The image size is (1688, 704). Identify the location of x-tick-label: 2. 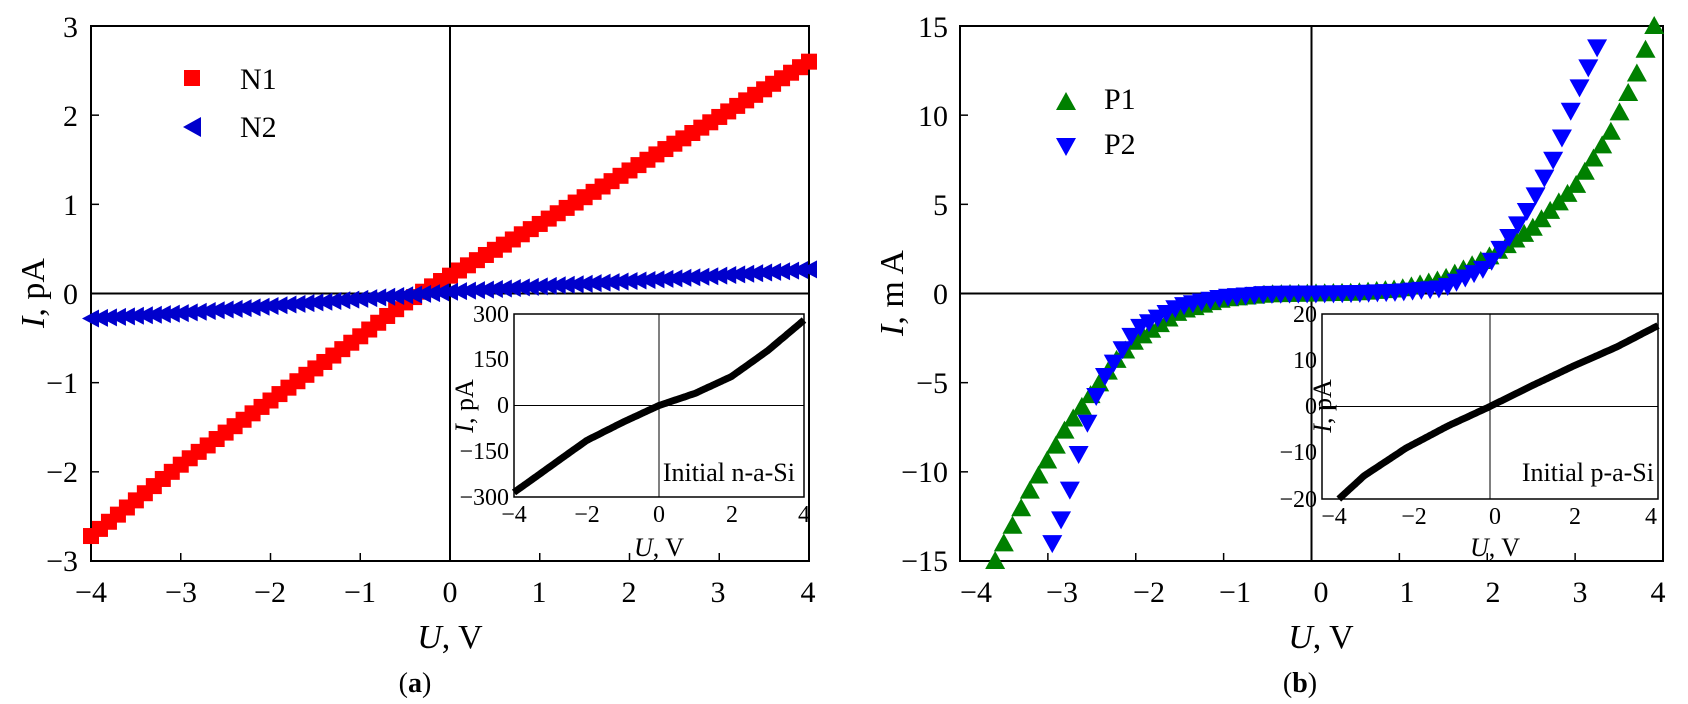
(629, 592).